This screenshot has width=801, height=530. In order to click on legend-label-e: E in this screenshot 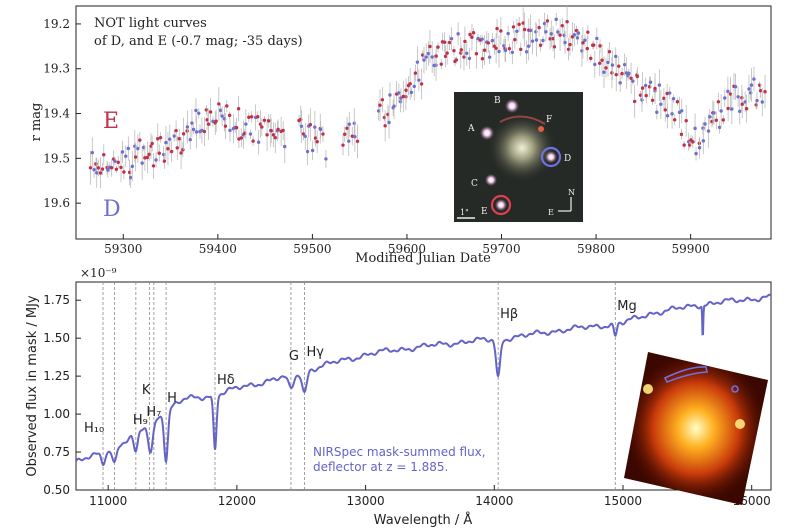, I will do `click(111, 121)`.